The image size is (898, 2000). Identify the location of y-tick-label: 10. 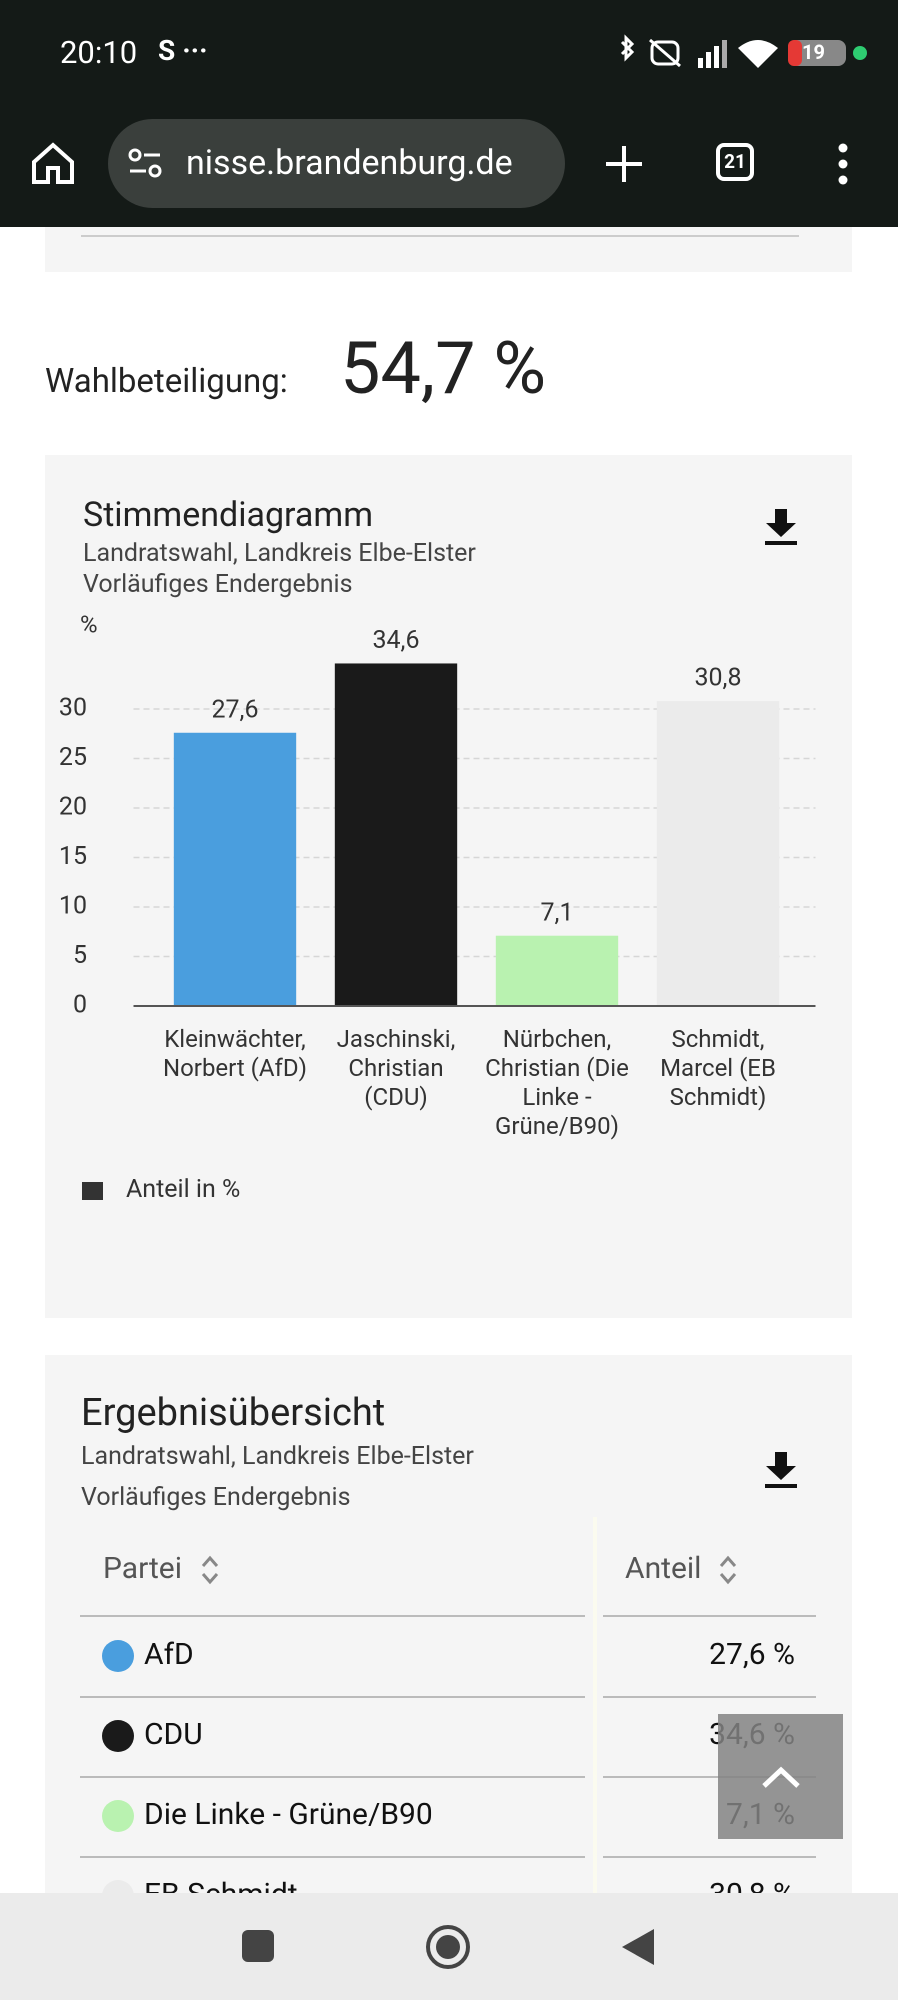
(73, 906).